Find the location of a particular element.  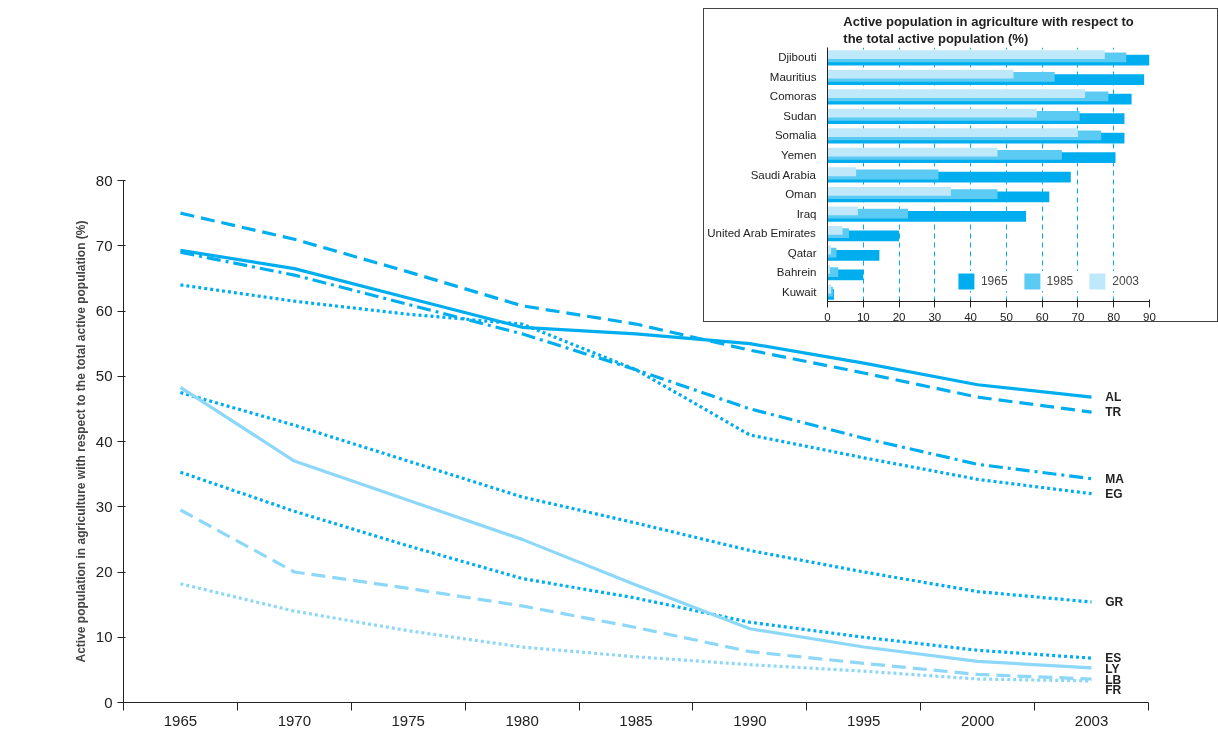

legend-label: 2003 is located at coordinates (1125, 281).